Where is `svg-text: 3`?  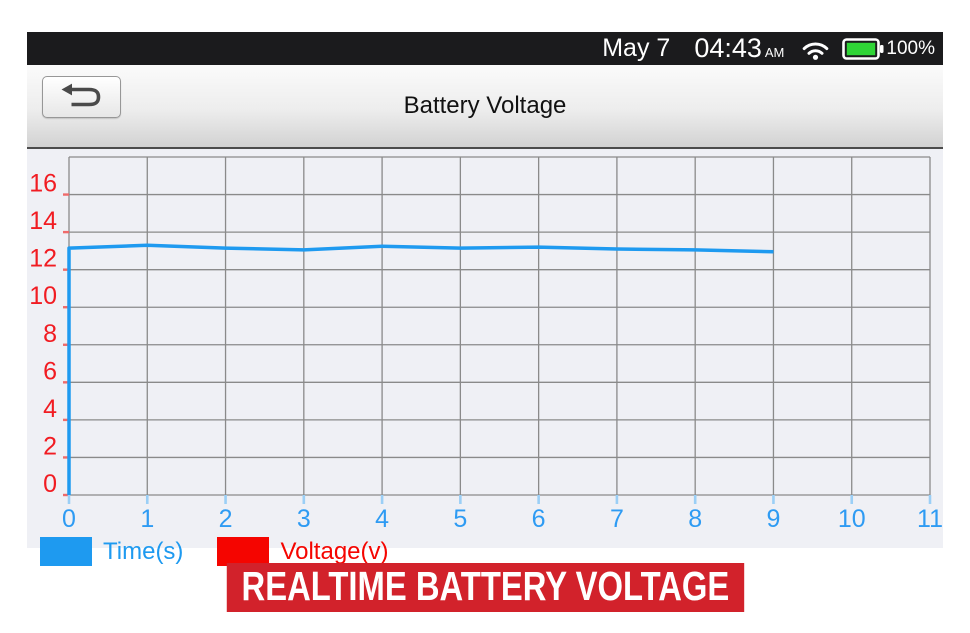 svg-text: 3 is located at coordinates (304, 519).